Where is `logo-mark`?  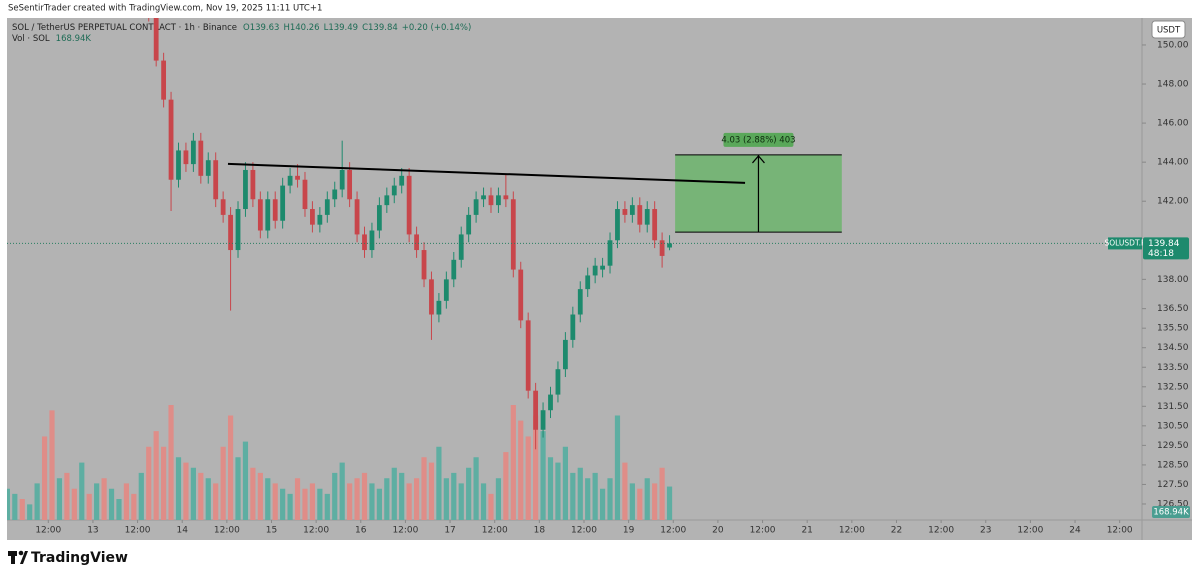
logo-mark is located at coordinates (24, 557).